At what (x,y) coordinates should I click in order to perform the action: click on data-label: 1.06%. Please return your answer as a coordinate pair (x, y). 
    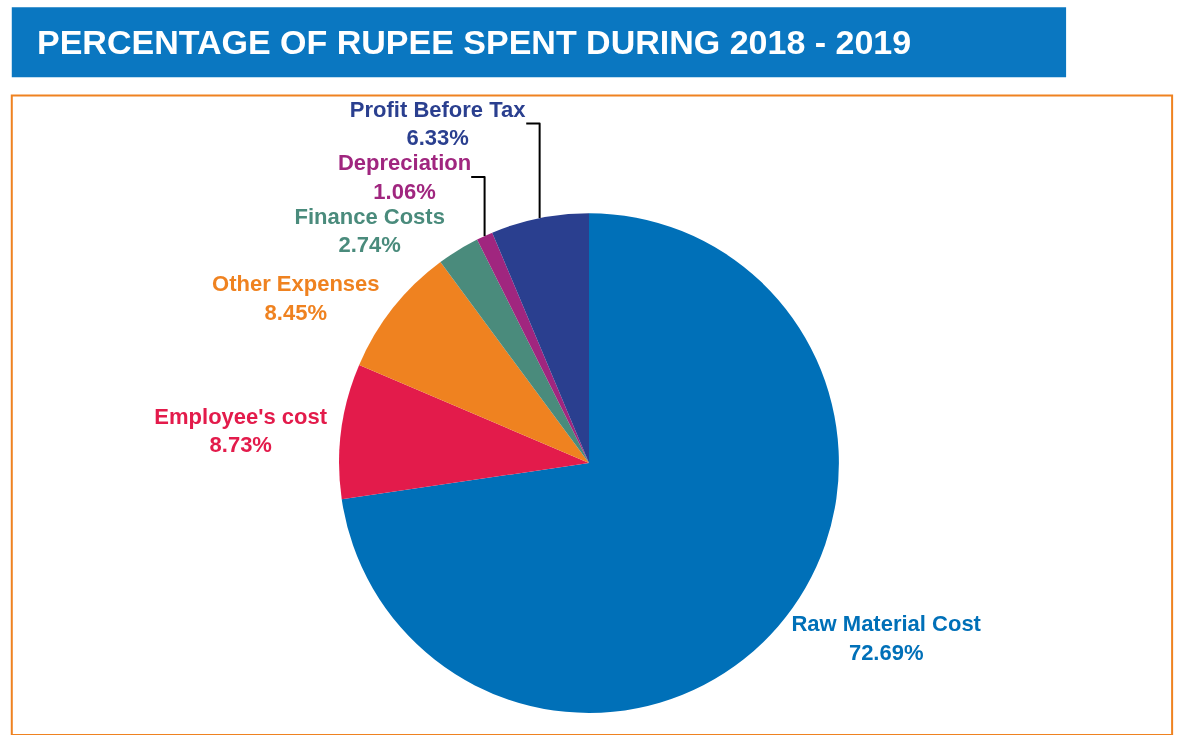
    Looking at the image, I should click on (404, 191).